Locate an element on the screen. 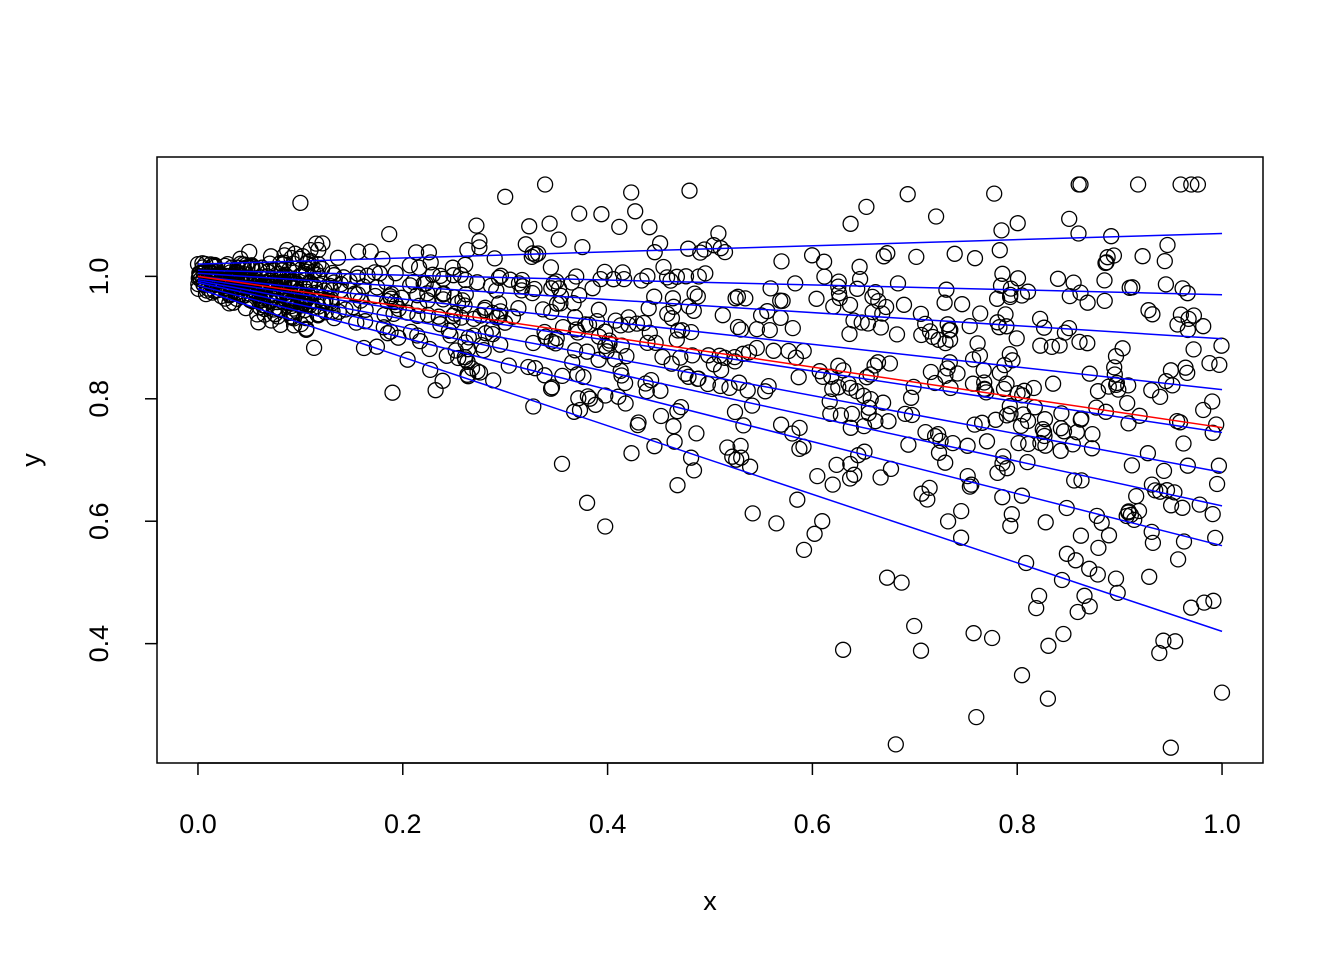 Image resolution: width=1344 pixels, height=960 pixels. x-tick-label: 0.8 is located at coordinates (1017, 824).